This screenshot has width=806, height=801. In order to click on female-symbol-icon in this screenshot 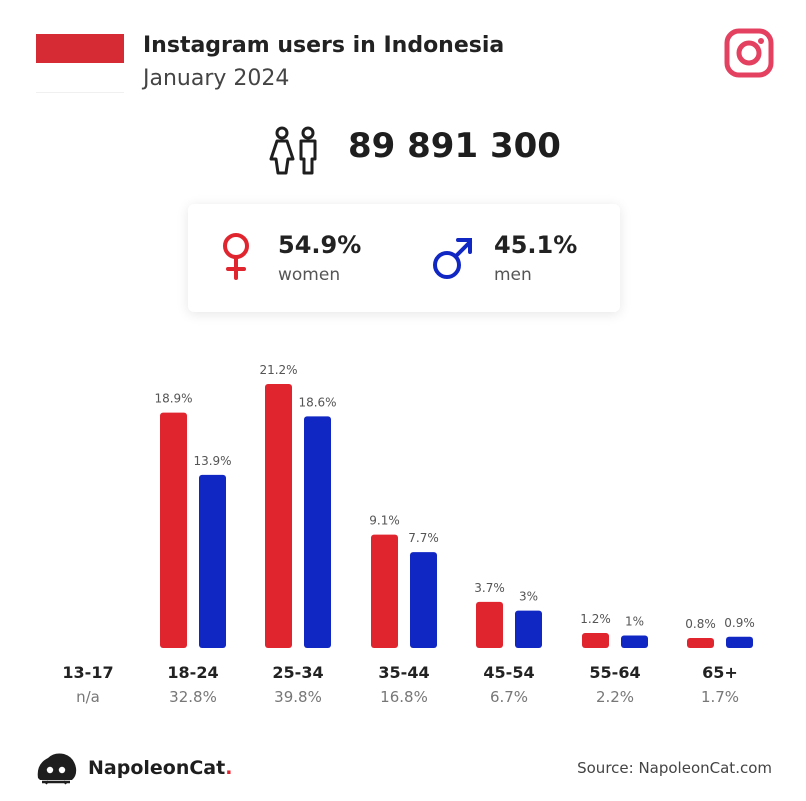, I will do `click(236, 256)`.